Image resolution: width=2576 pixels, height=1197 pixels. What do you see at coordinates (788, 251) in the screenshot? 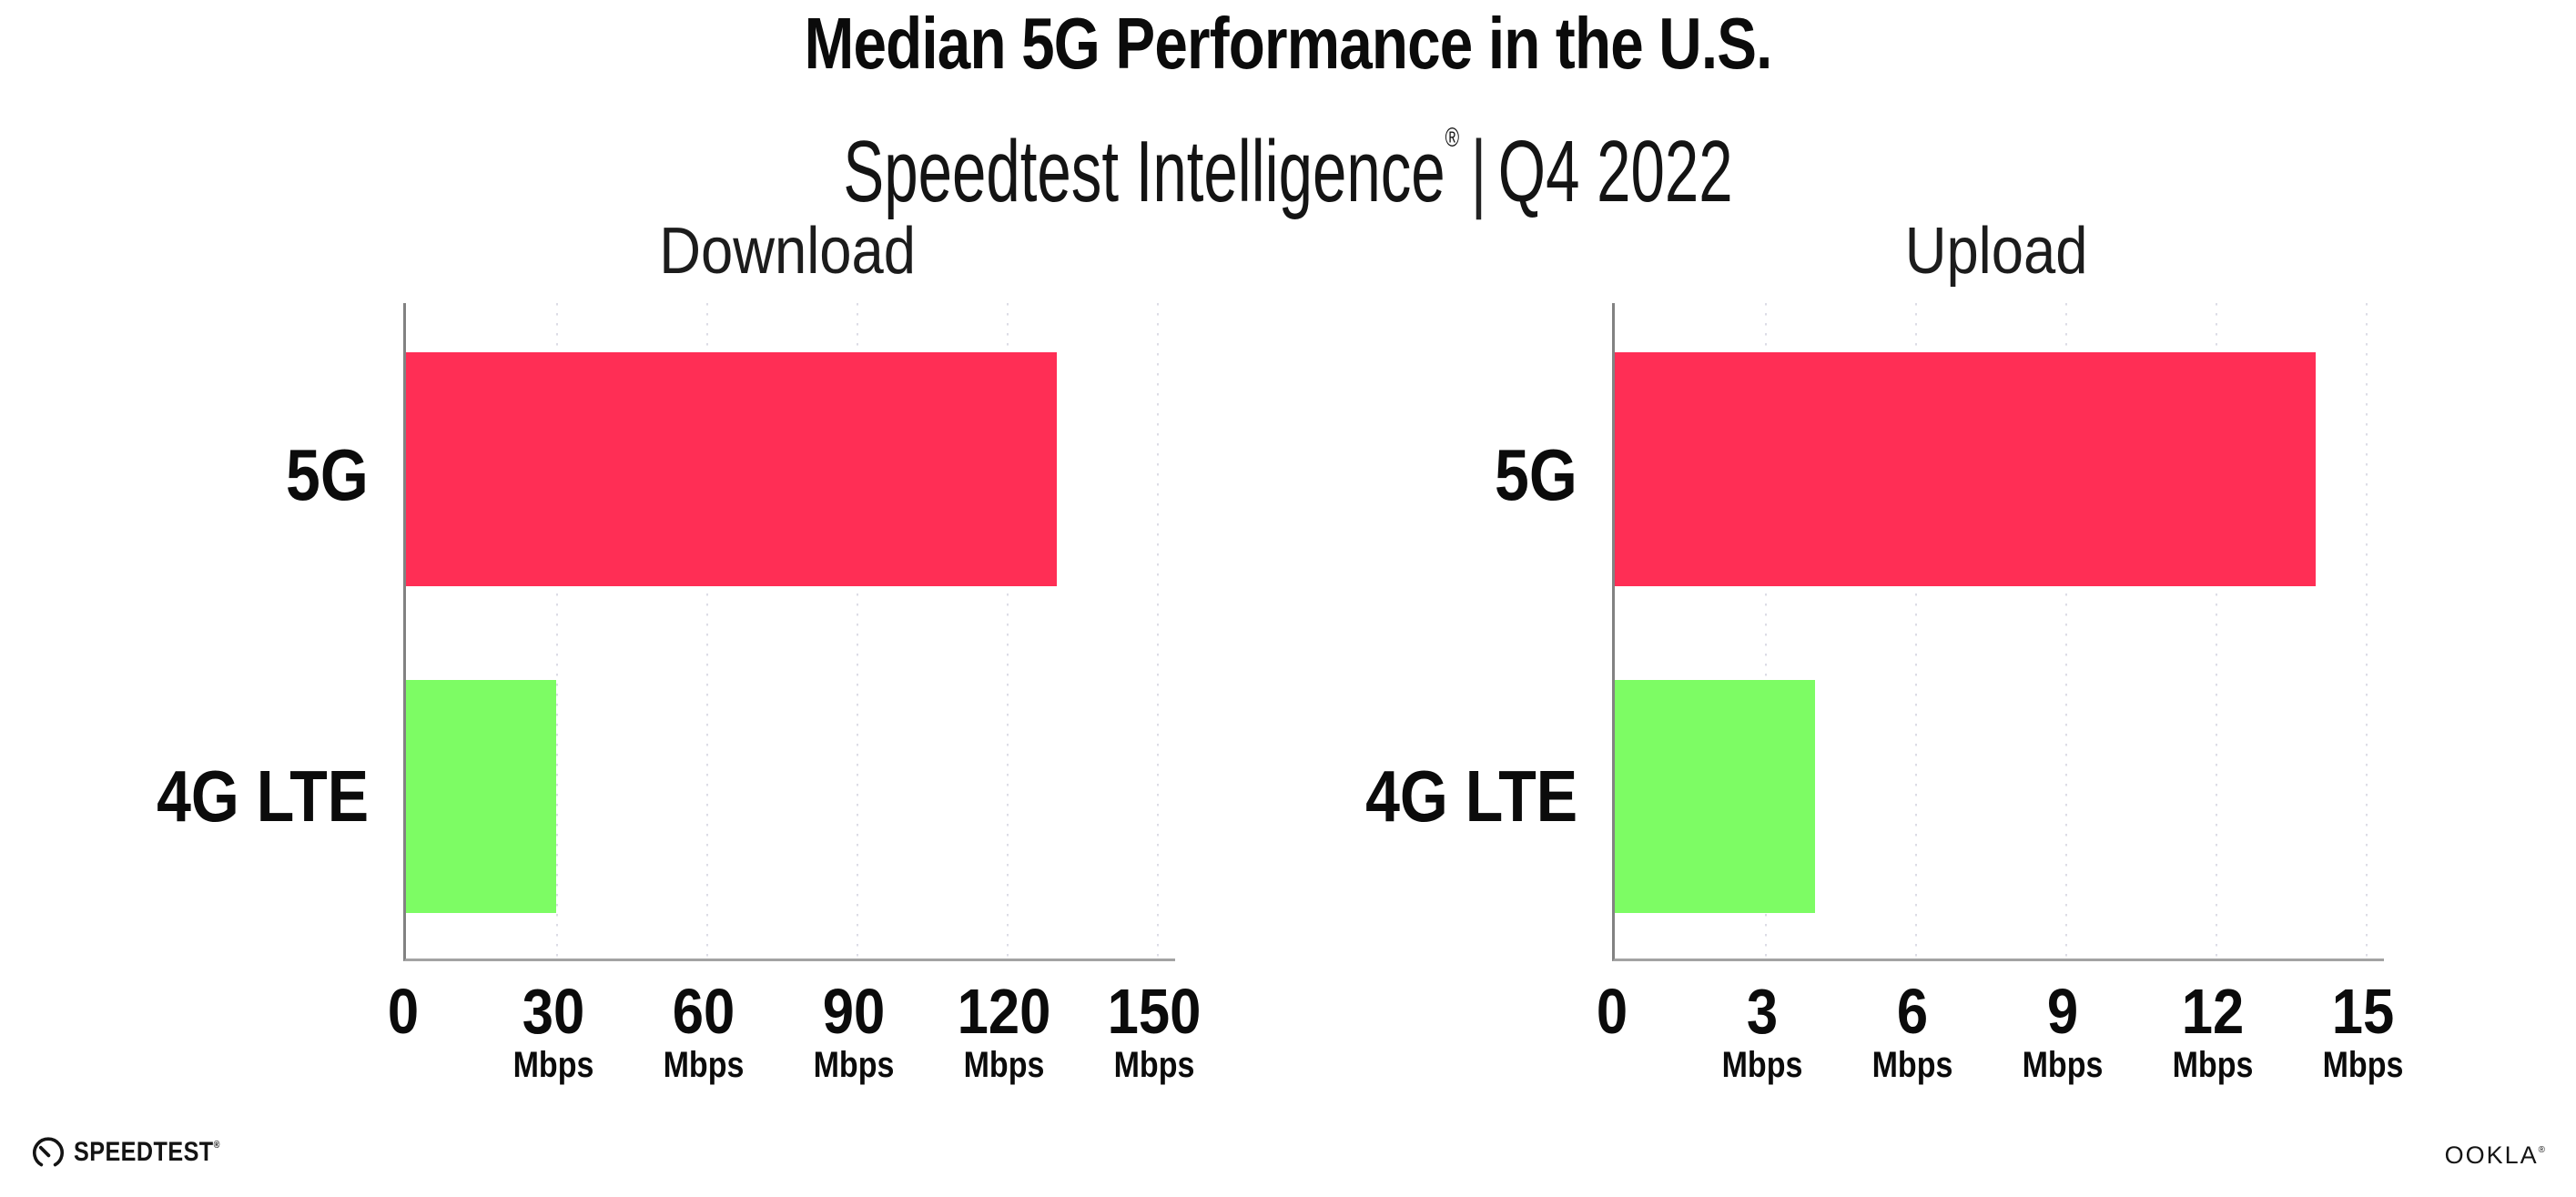
I see `download-chart-title: Download` at bounding box center [788, 251].